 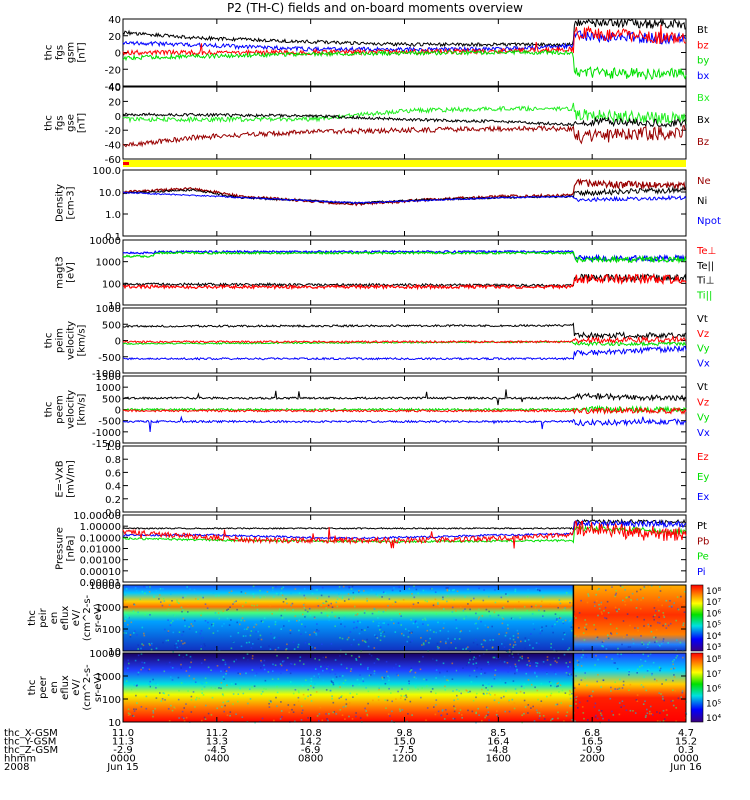 I want to click on pressure-legend-Pb: Pb, so click(x=703, y=541).